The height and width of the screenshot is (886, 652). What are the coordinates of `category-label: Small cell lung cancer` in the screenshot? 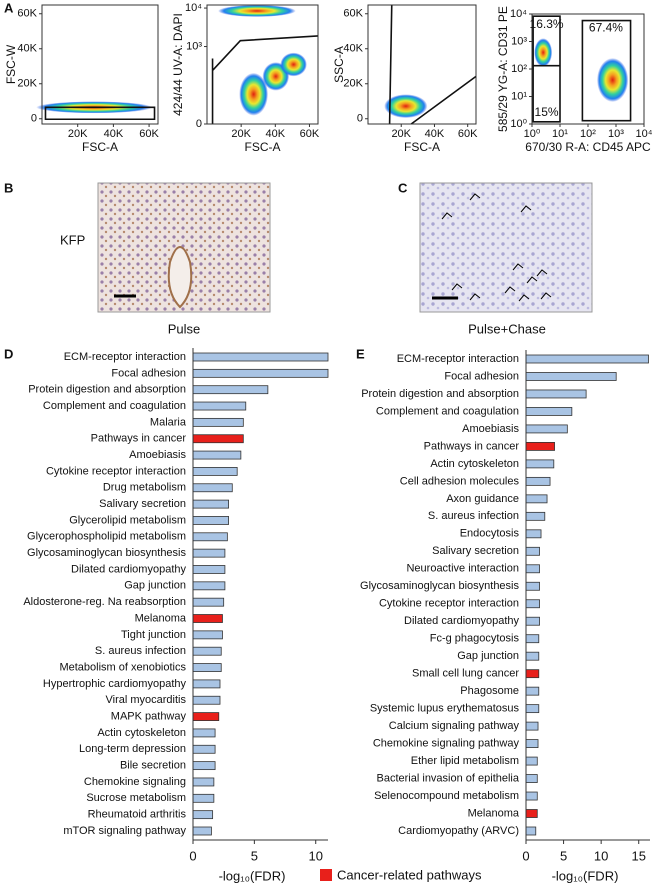 It's located at (465, 674).